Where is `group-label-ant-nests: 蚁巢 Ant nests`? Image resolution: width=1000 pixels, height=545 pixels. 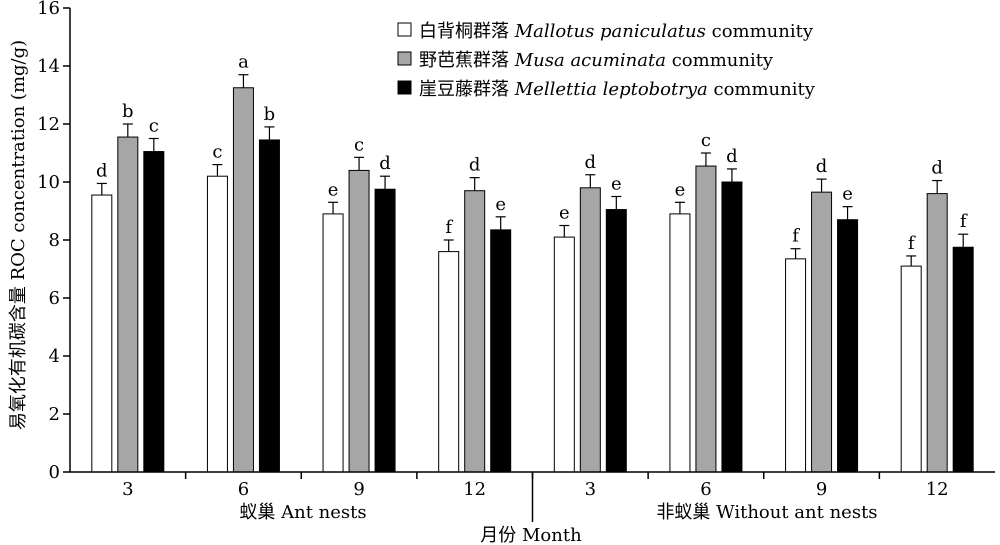
group-label-ant-nests: 蚁巢 Ant nests is located at coordinates (302, 512).